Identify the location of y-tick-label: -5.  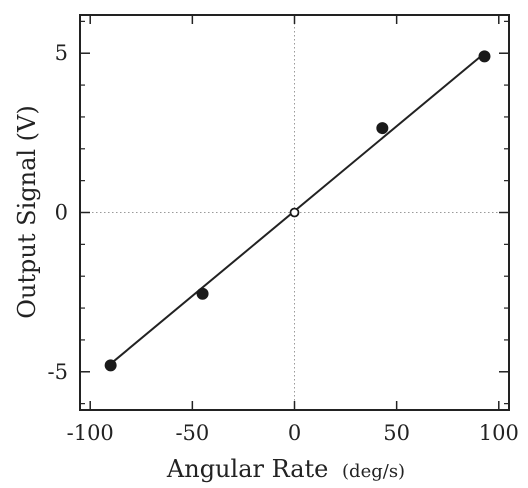
(58, 372).